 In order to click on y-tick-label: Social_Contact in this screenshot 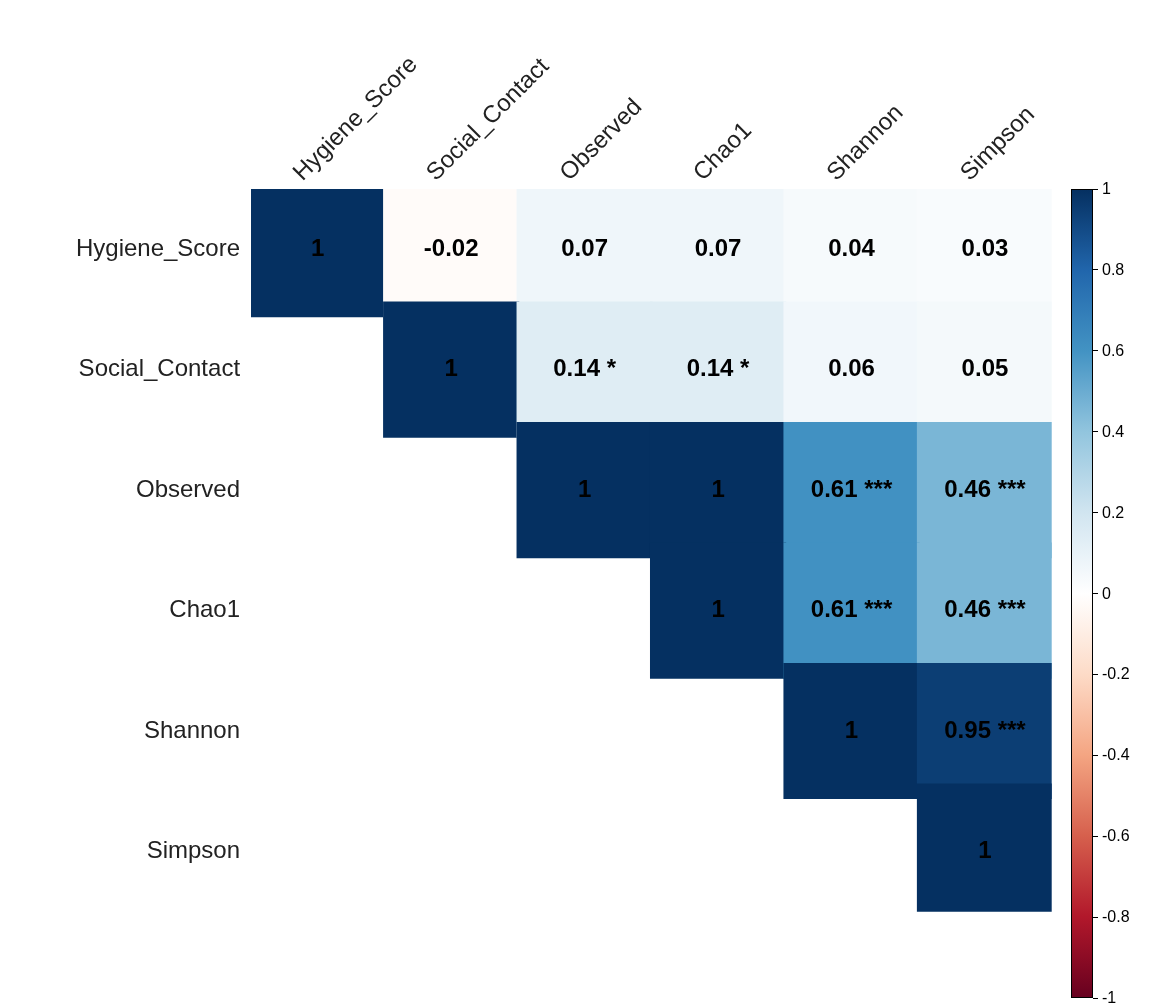, I will do `click(159, 368)`.